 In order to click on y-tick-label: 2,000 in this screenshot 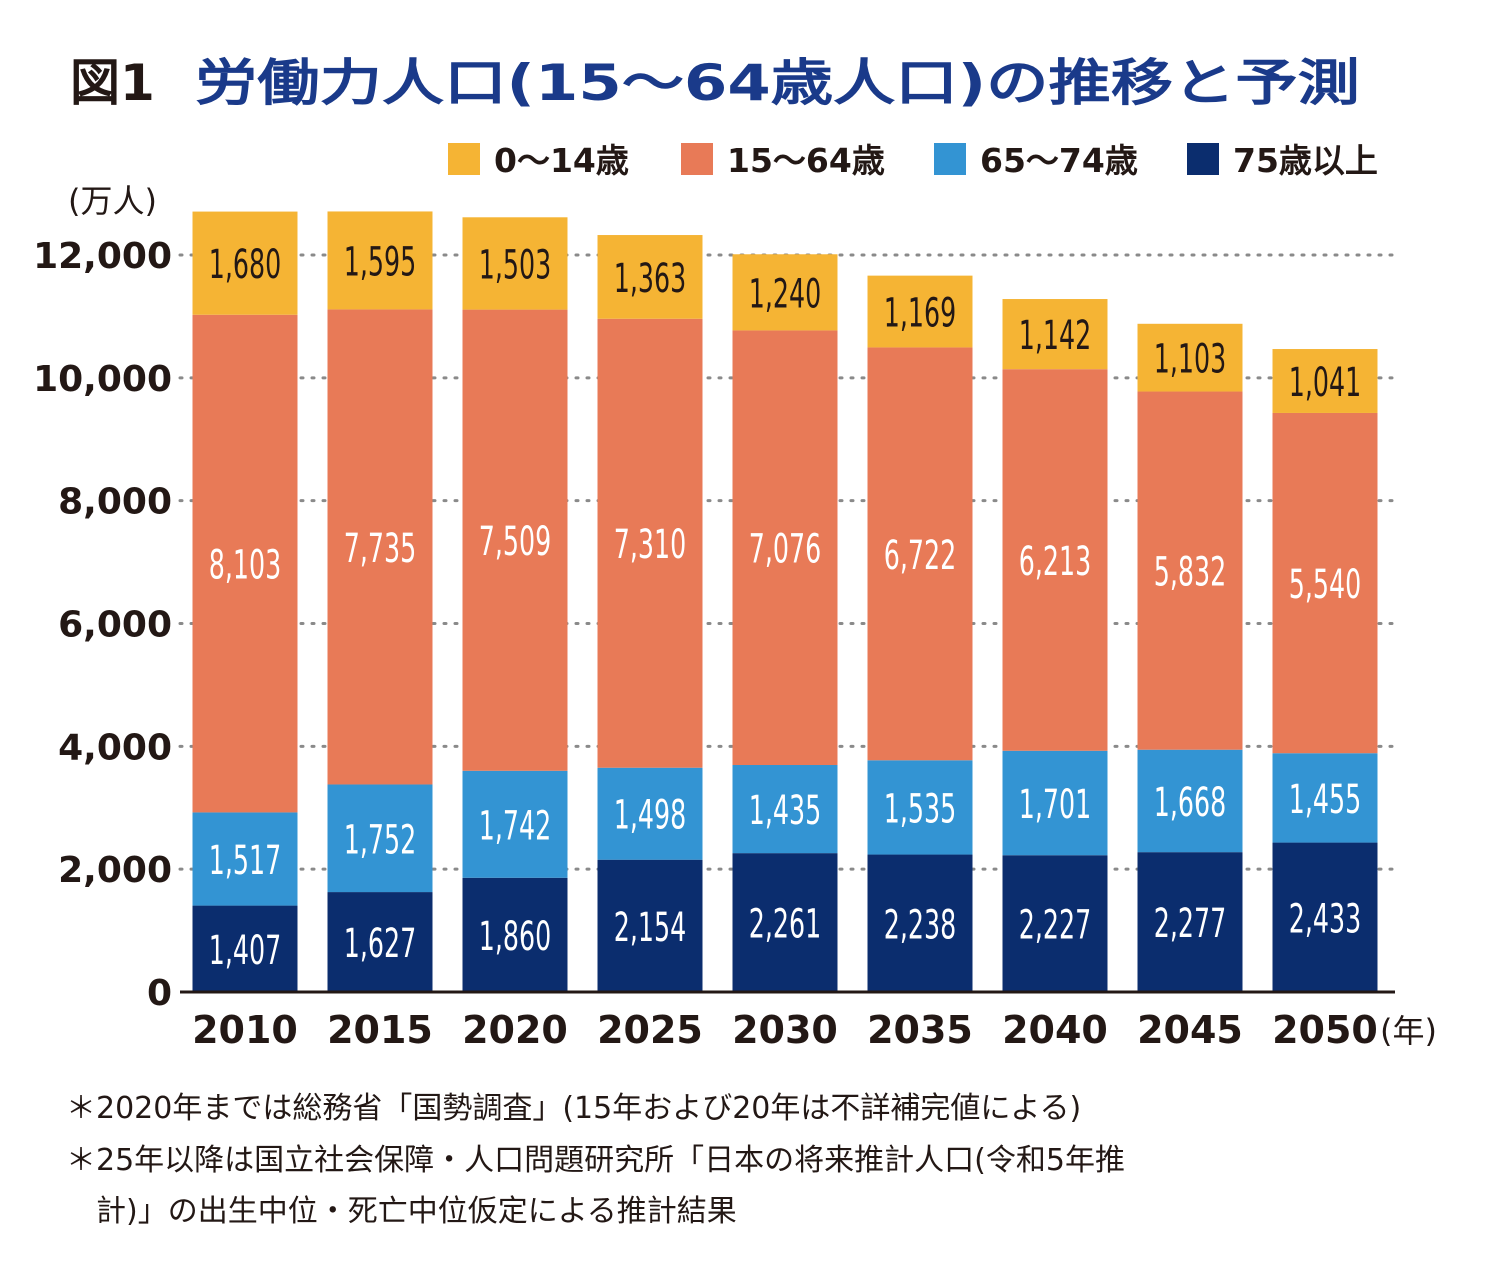, I will do `click(115, 870)`.